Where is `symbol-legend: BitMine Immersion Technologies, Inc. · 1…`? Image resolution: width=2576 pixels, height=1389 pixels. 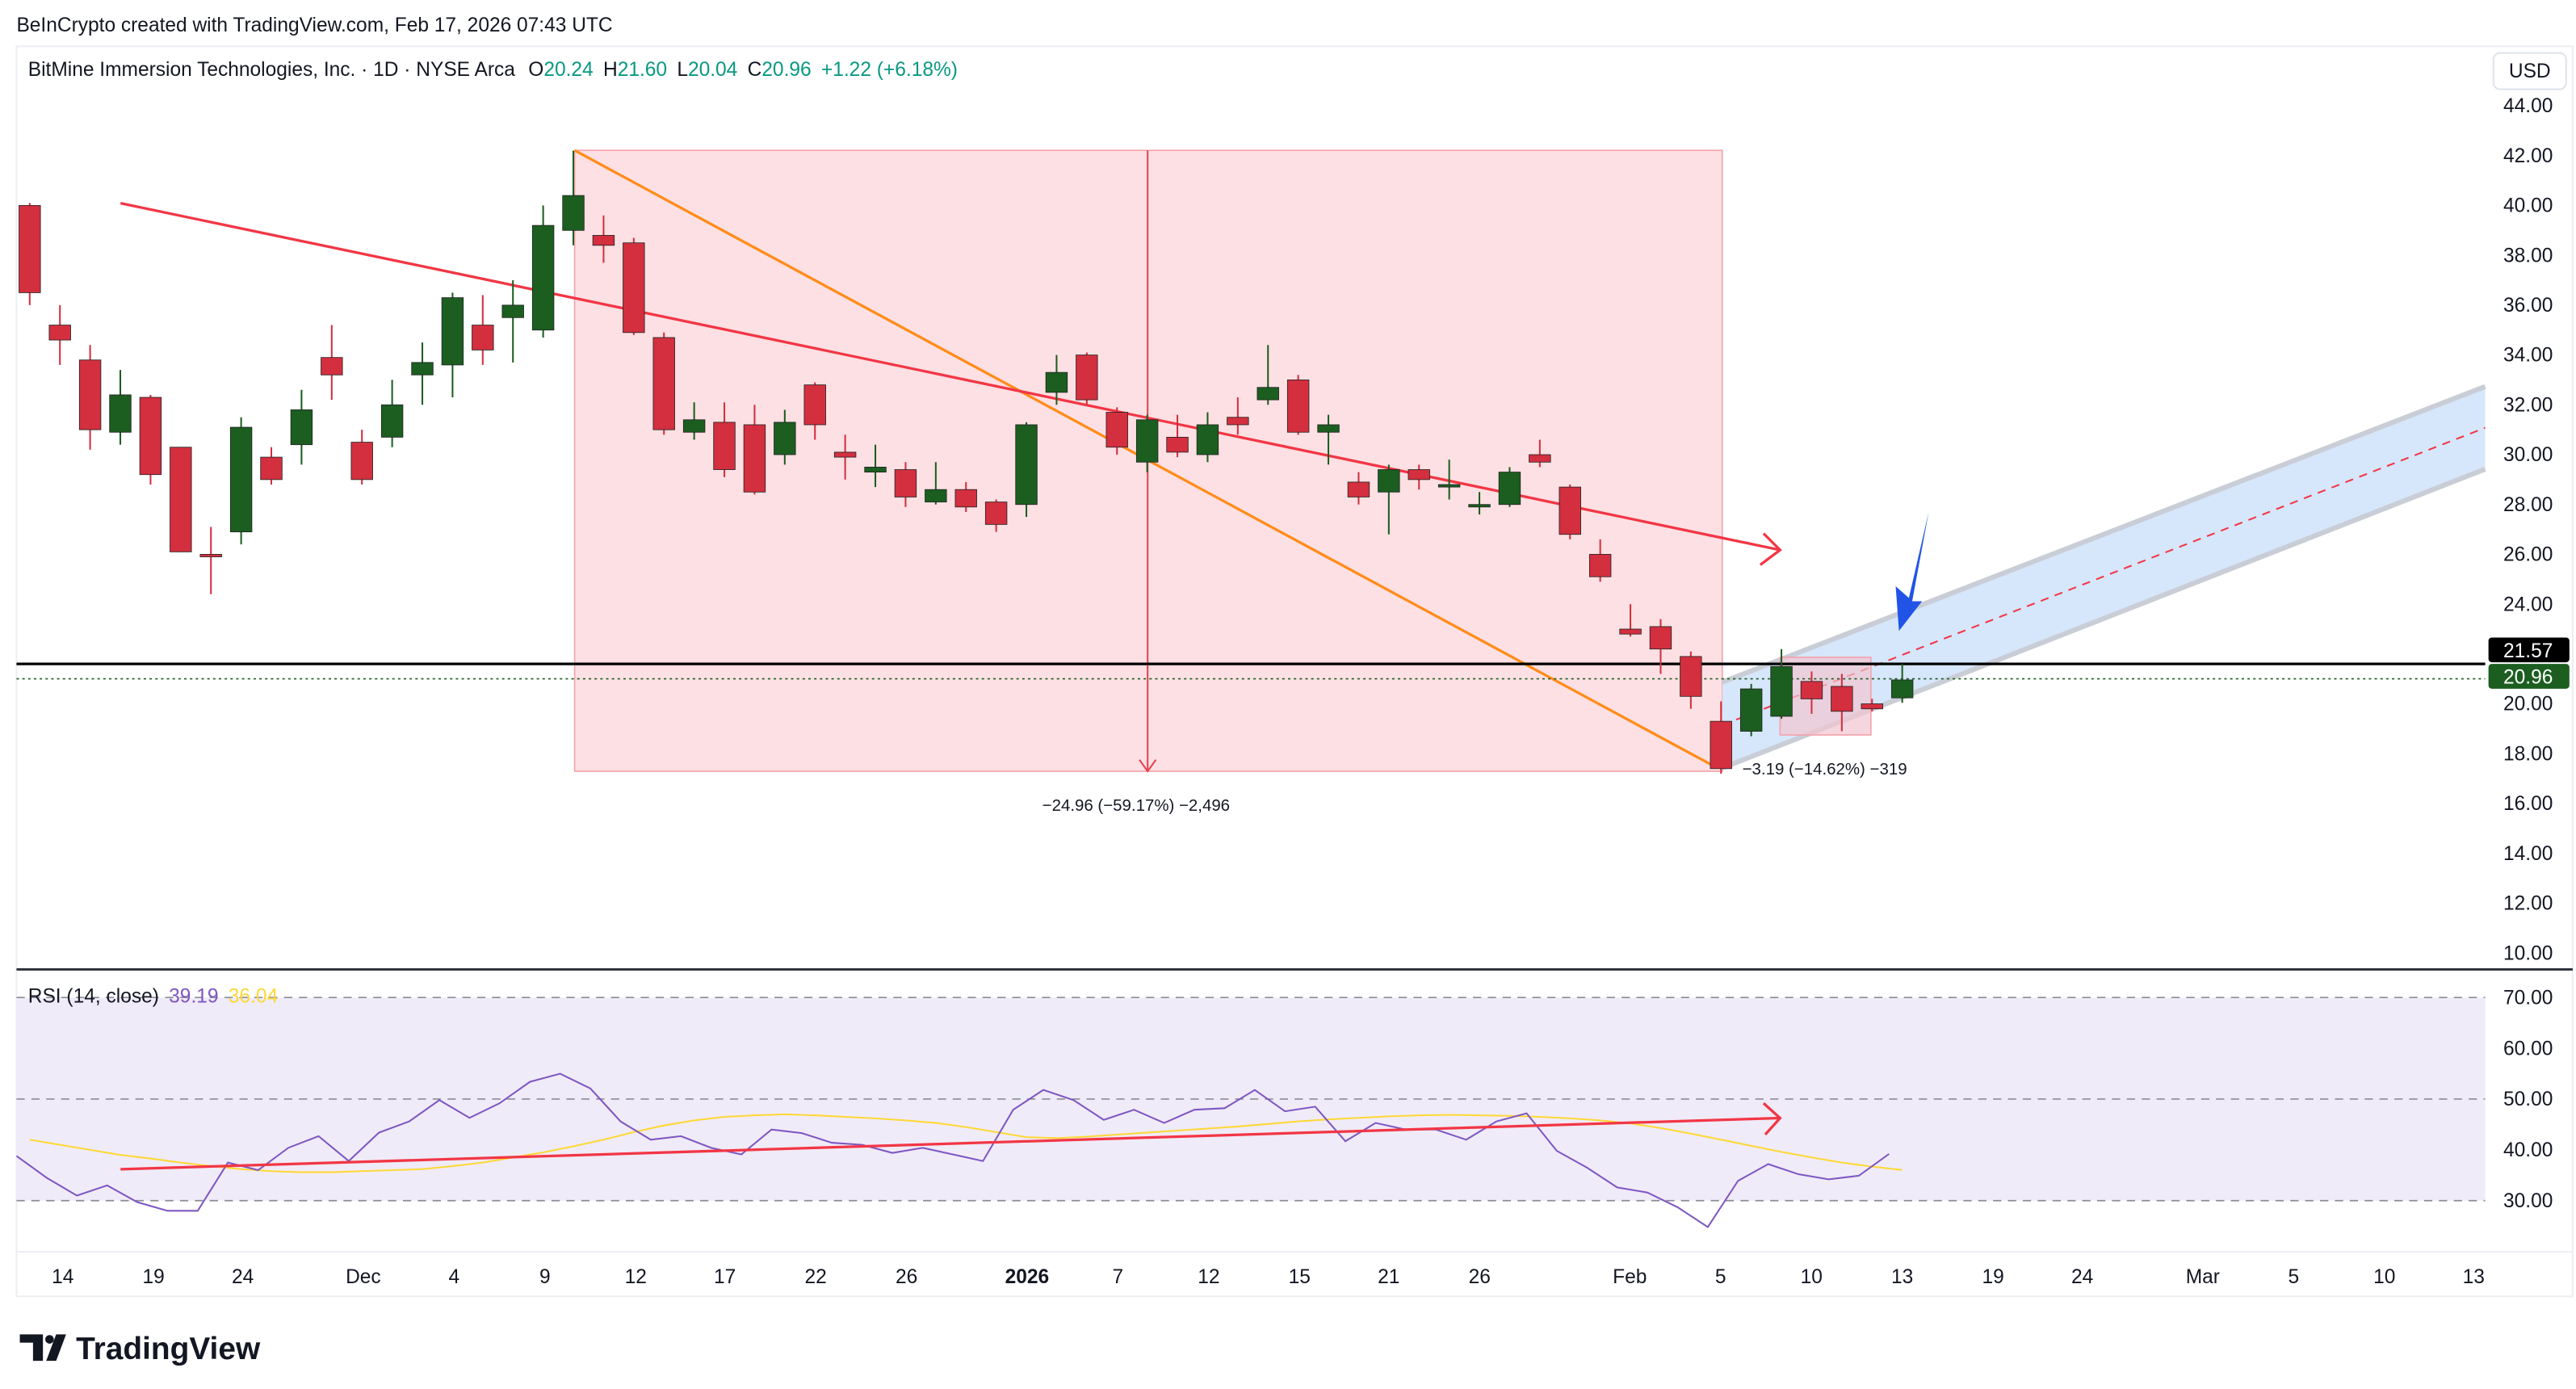 symbol-legend: BitMine Immersion Technologies, Inc. · 1… is located at coordinates (493, 70).